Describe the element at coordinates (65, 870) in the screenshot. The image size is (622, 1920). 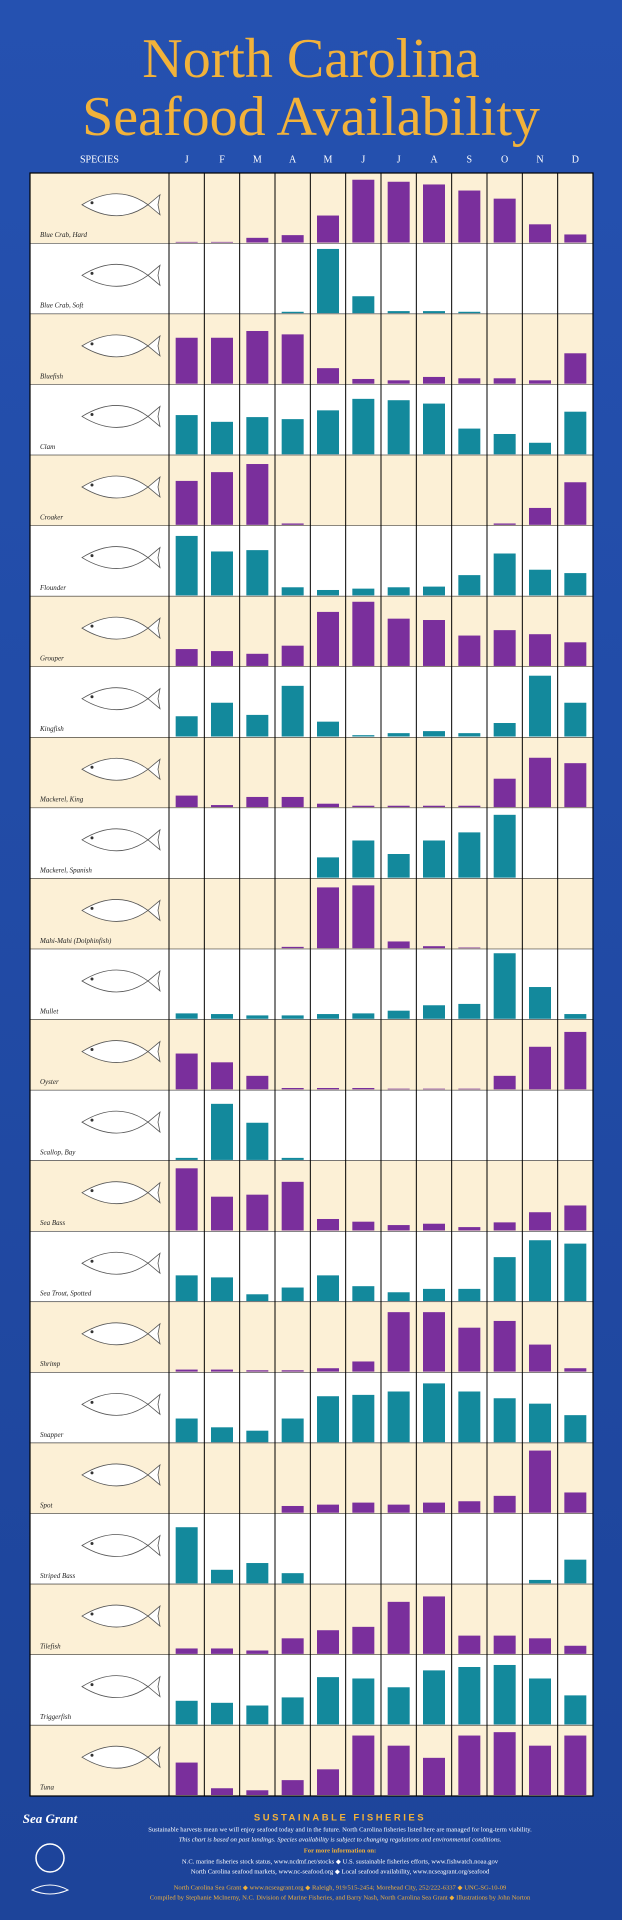
I see `species-label: Mackerel, Spanish` at that location.